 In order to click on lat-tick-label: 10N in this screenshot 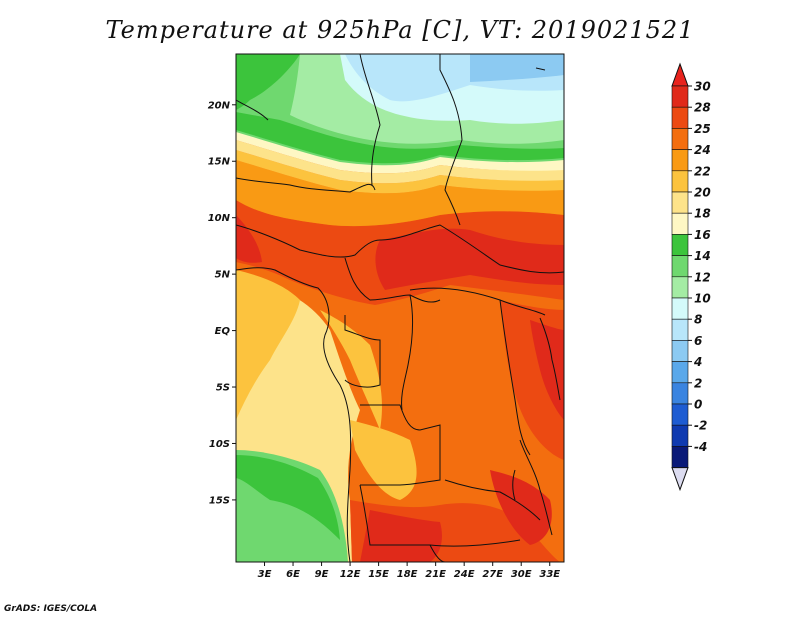, I will do `click(219, 218)`.